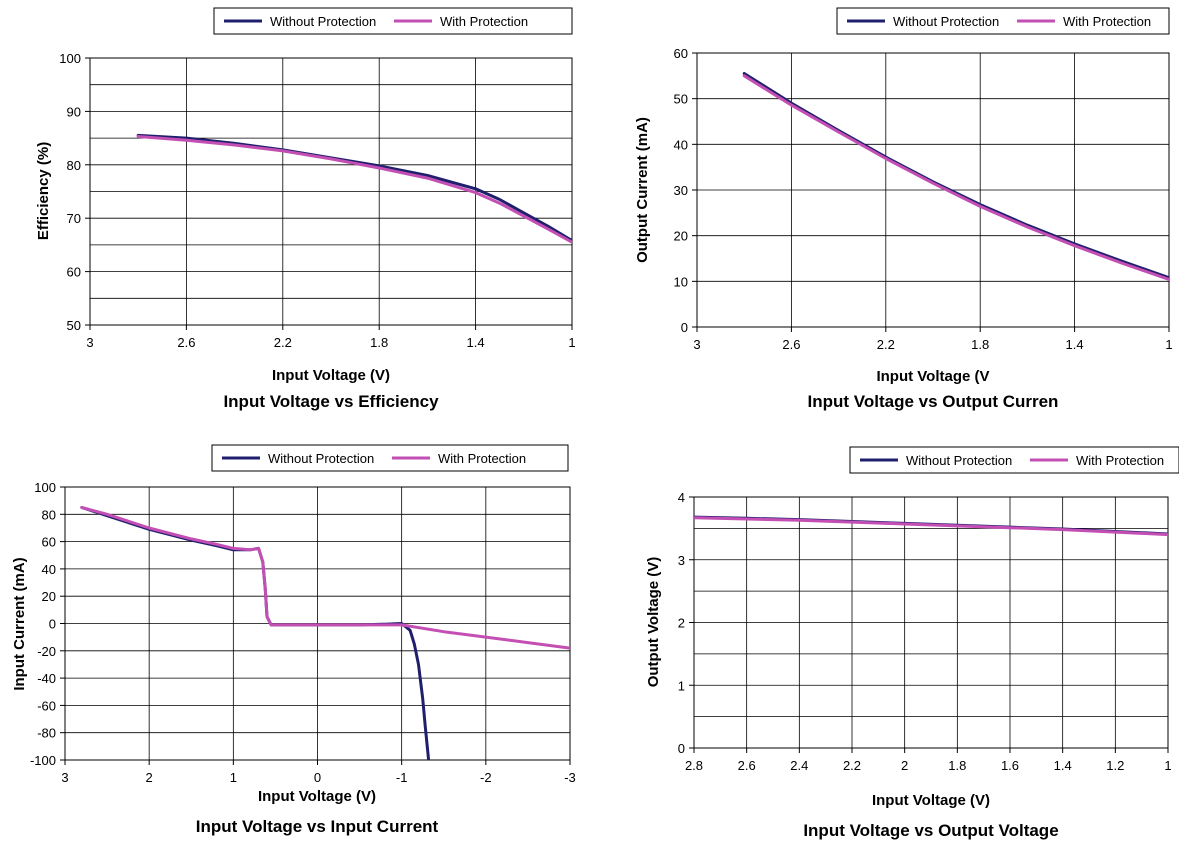 Image resolution: width=1179 pixels, height=843 pixels. I want to click on x-axis-label: Input Voltage (V, so click(932, 376).